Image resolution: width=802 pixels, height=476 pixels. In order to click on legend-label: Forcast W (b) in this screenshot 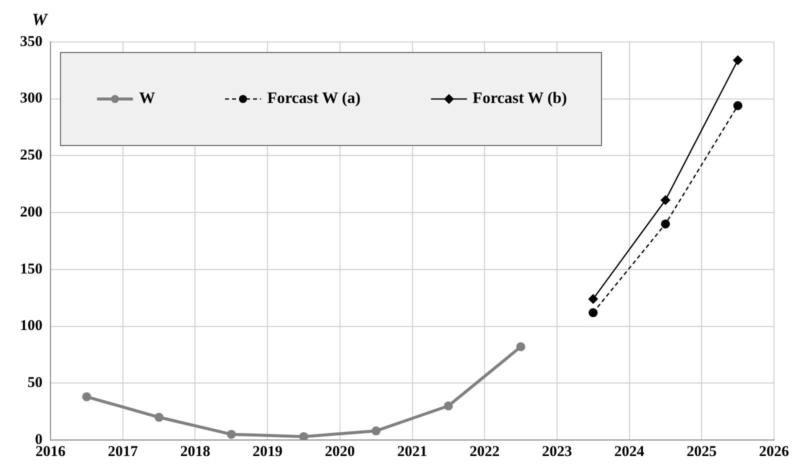, I will do `click(519, 99)`.